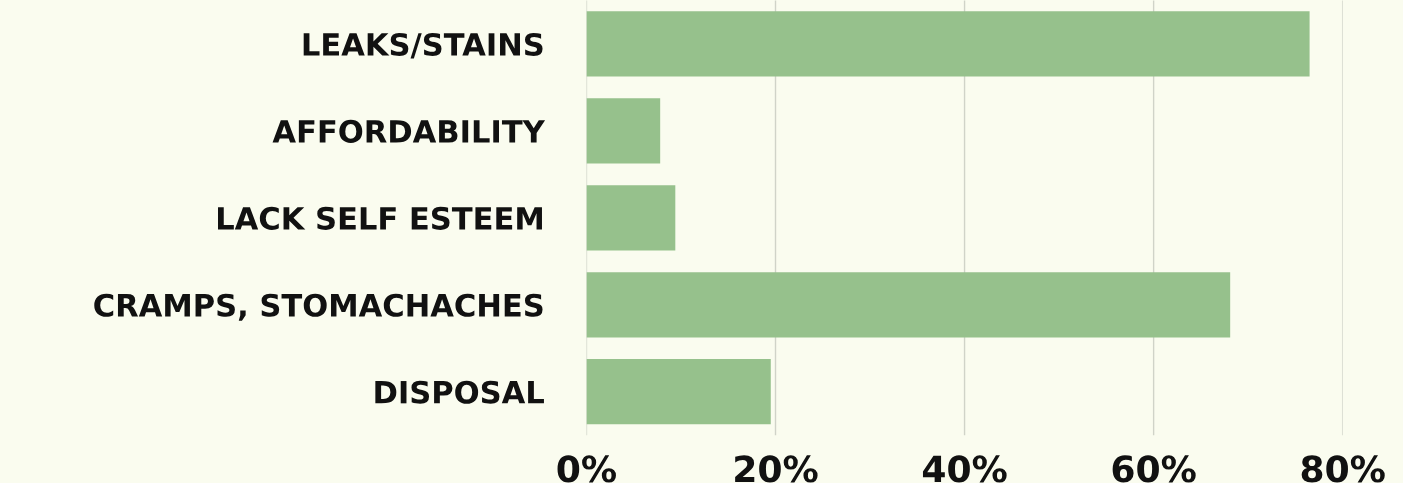 The image size is (1403, 483). What do you see at coordinates (1343, 469) in the screenshot?
I see `x-tick-label: 80%` at bounding box center [1343, 469].